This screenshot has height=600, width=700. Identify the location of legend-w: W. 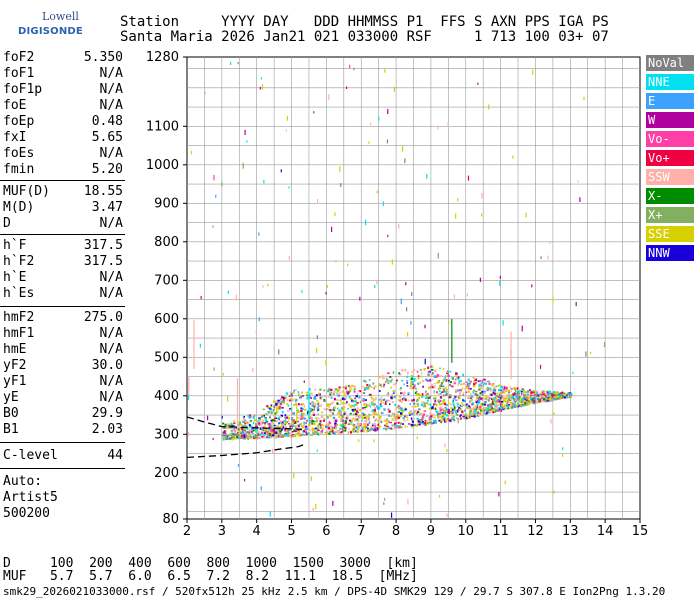
(670, 120).